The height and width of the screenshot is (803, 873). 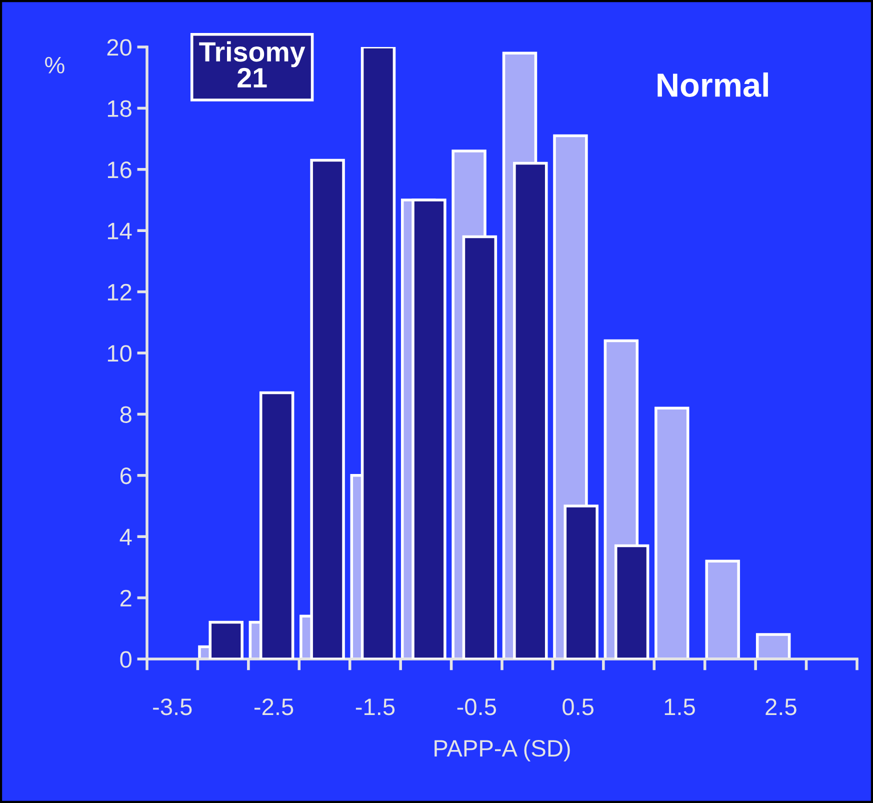 I want to click on x-tick-label: -3.5, so click(x=172, y=707).